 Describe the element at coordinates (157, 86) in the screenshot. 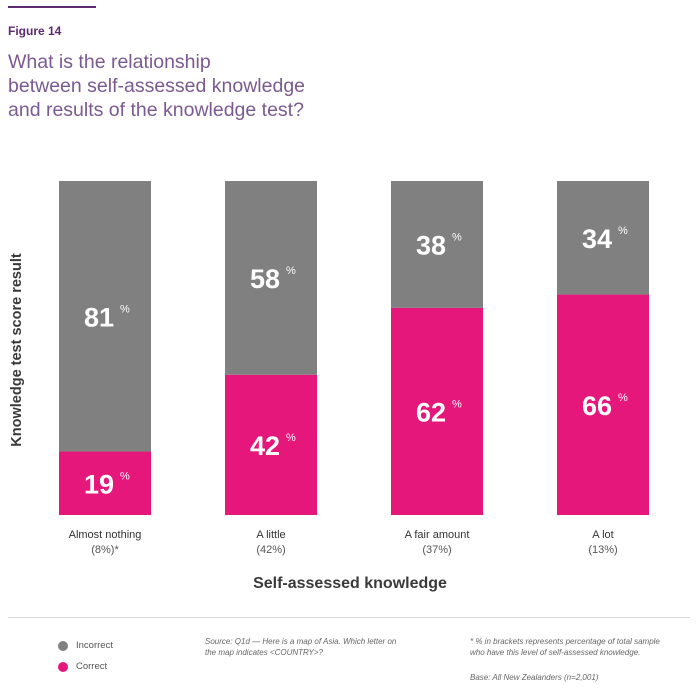

I see `title-line: between self-assessed knowledge` at that location.